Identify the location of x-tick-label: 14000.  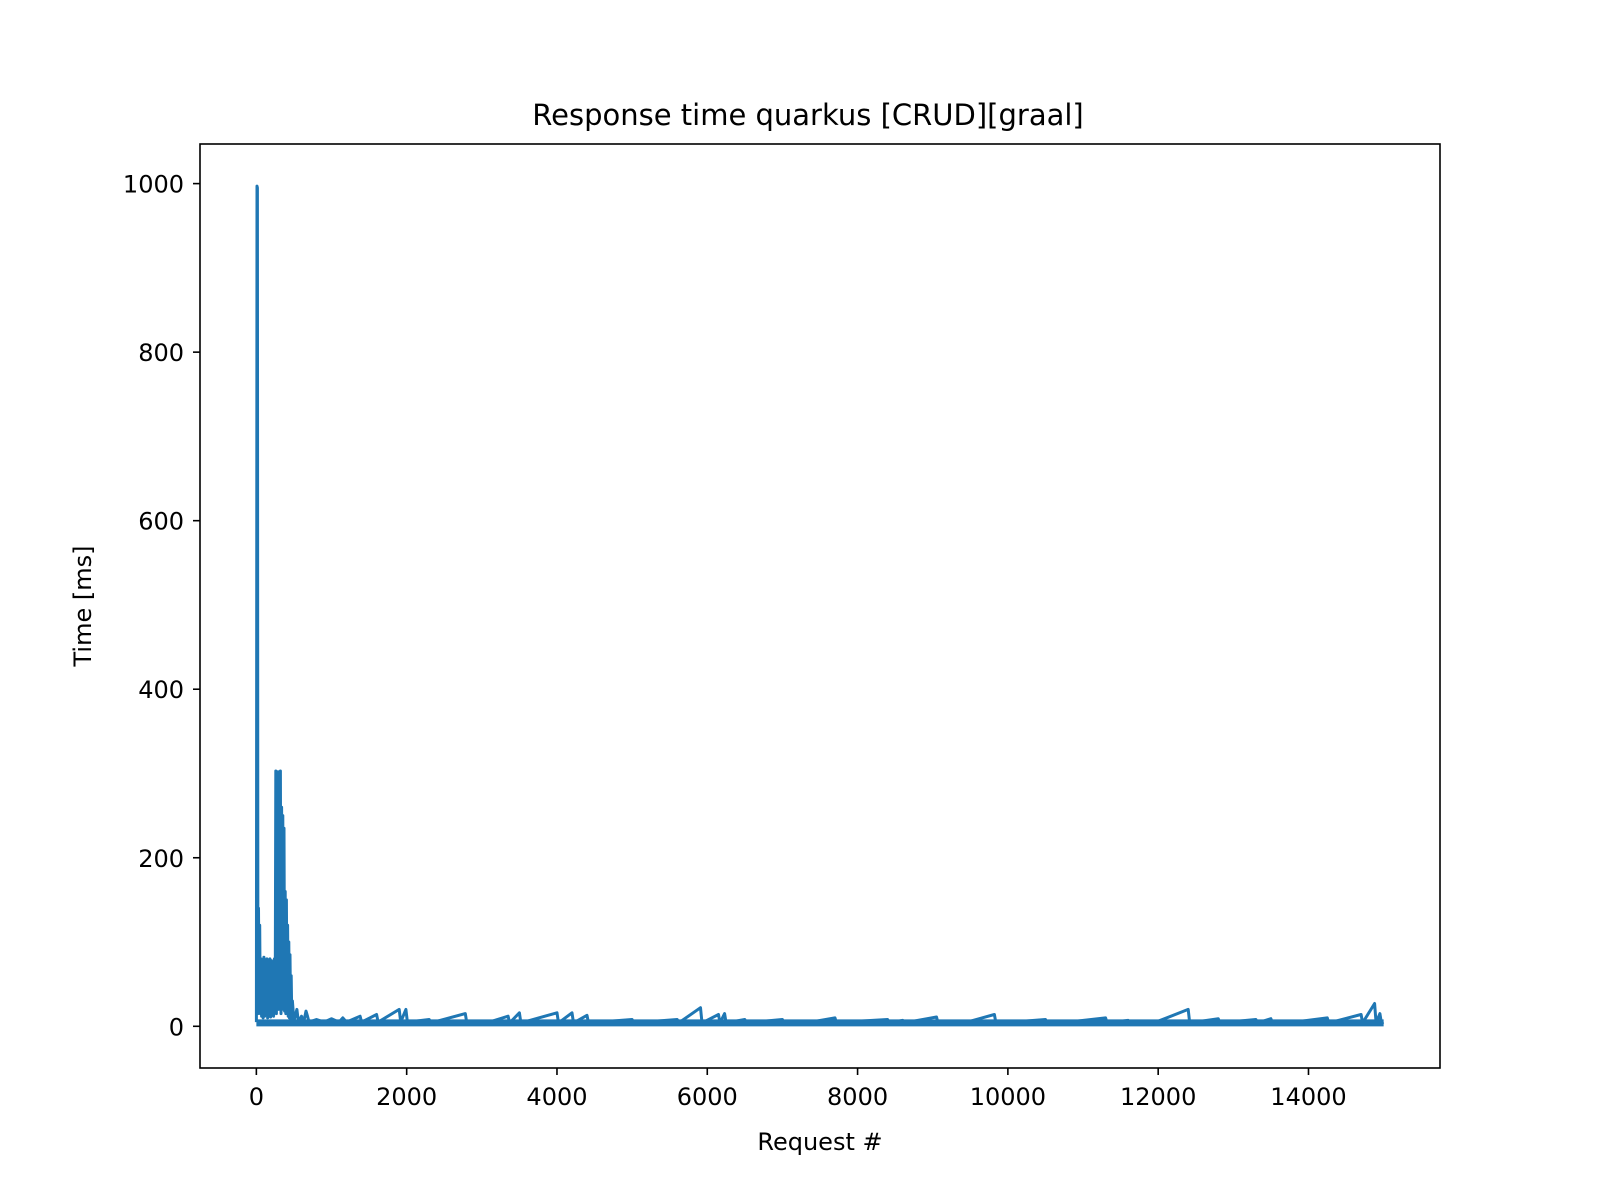
(1308, 1097).